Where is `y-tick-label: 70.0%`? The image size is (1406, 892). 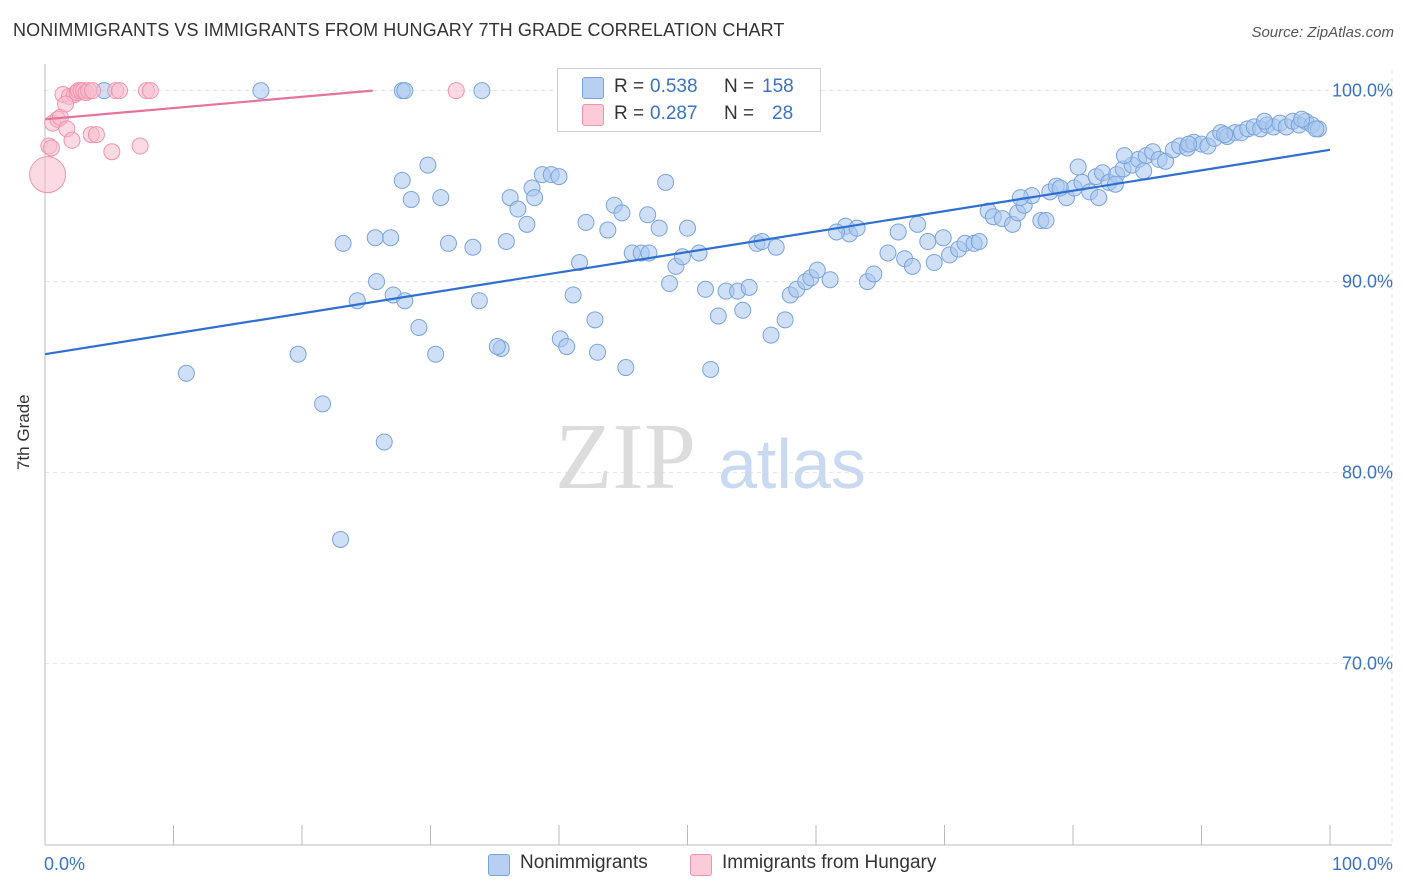
y-tick-label: 70.0% is located at coordinates (1367, 664).